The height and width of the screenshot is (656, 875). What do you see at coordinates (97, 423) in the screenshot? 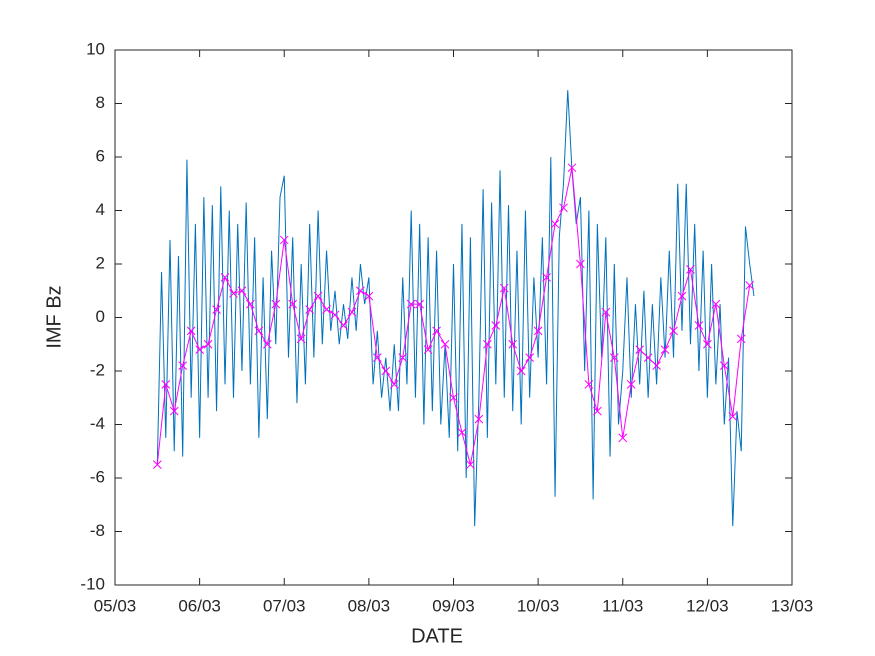
I see `y-tick-label: -4` at bounding box center [97, 423].